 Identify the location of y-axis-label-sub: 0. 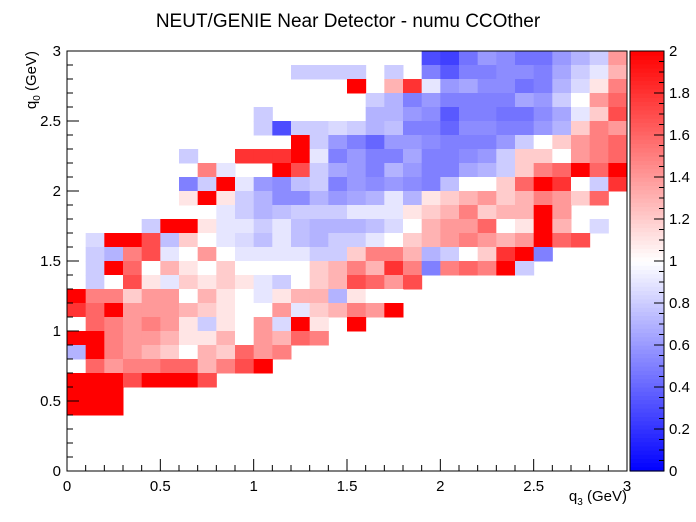
(37, 98).